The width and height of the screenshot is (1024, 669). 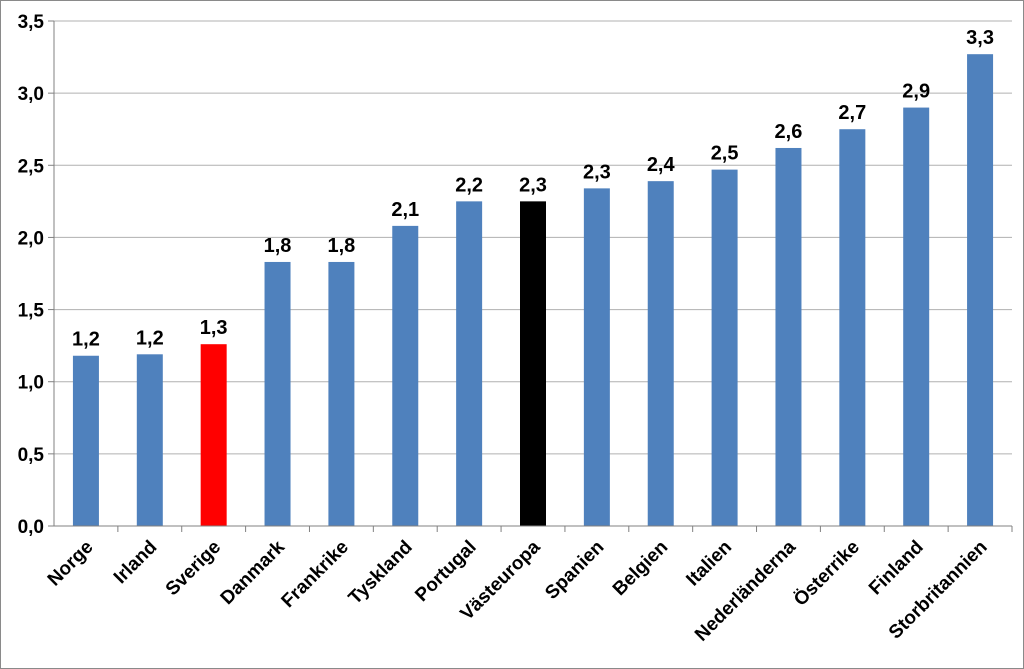 What do you see at coordinates (980, 38) in the screenshot?
I see `data-label-14: 3,3` at bounding box center [980, 38].